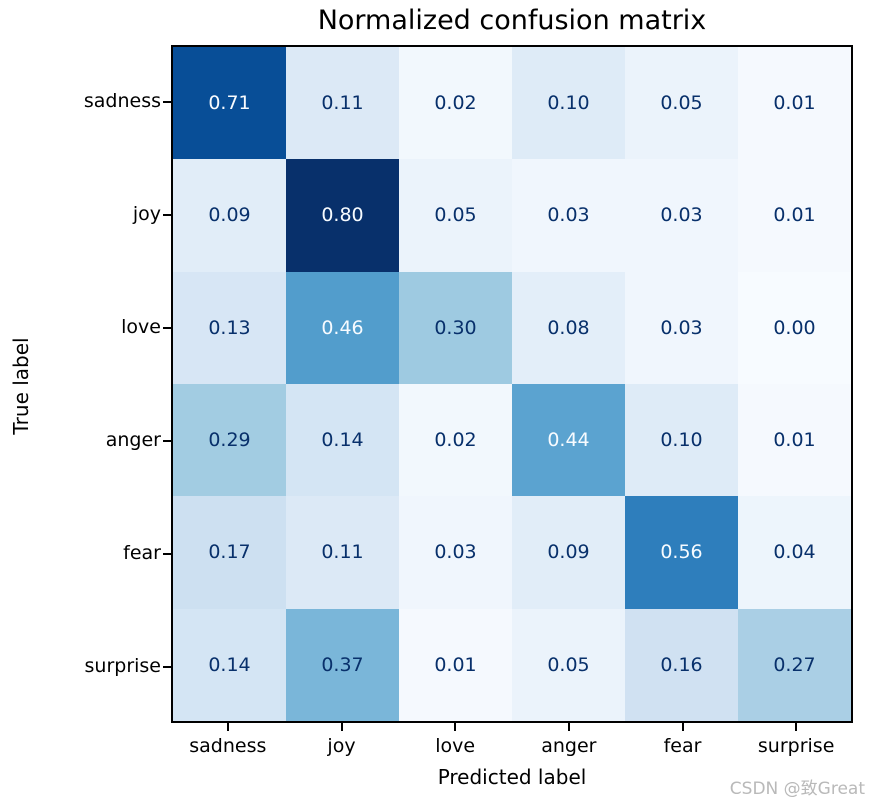 The height and width of the screenshot is (808, 871). What do you see at coordinates (797, 789) in the screenshot?
I see `watermark: CSDN @致Great` at bounding box center [797, 789].